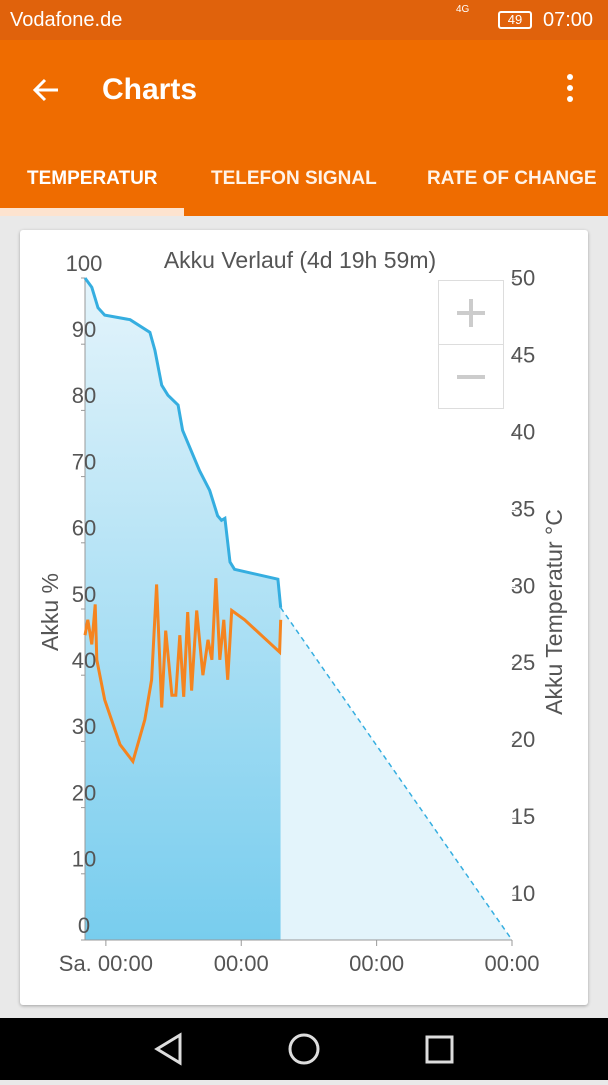 Image resolution: width=608 pixels, height=1085 pixels. What do you see at coordinates (439, 1049) in the screenshot?
I see `recents-key` at bounding box center [439, 1049].